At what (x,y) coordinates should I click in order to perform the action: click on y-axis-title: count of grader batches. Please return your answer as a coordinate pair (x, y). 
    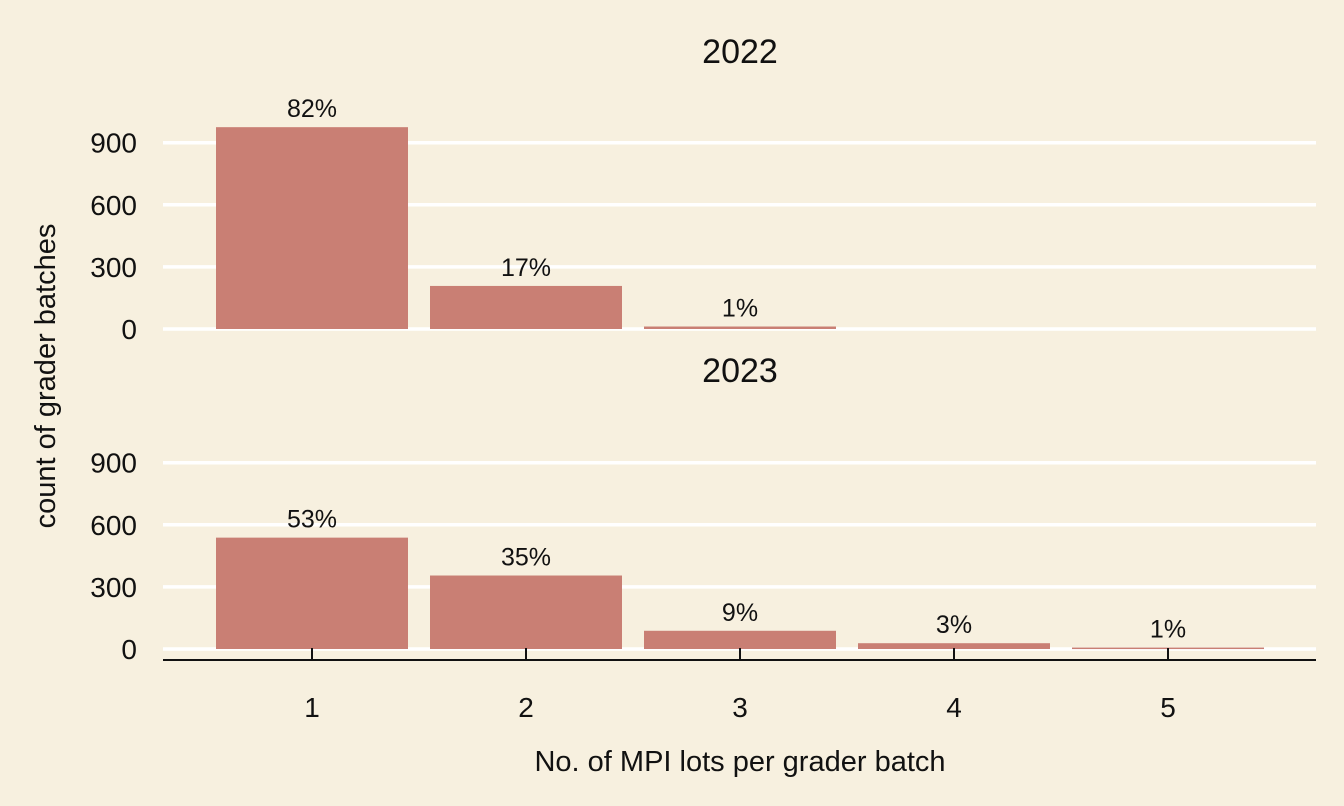
    Looking at the image, I should click on (46, 376).